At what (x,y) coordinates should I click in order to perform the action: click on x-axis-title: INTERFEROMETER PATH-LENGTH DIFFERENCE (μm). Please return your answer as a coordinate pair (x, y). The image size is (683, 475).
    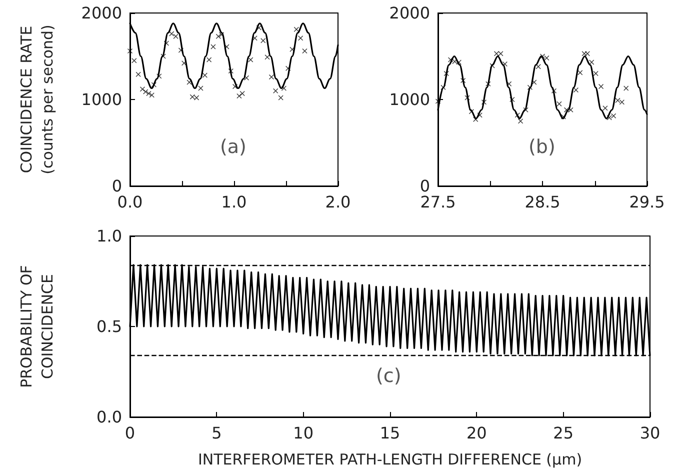
    Looking at the image, I should click on (390, 459).